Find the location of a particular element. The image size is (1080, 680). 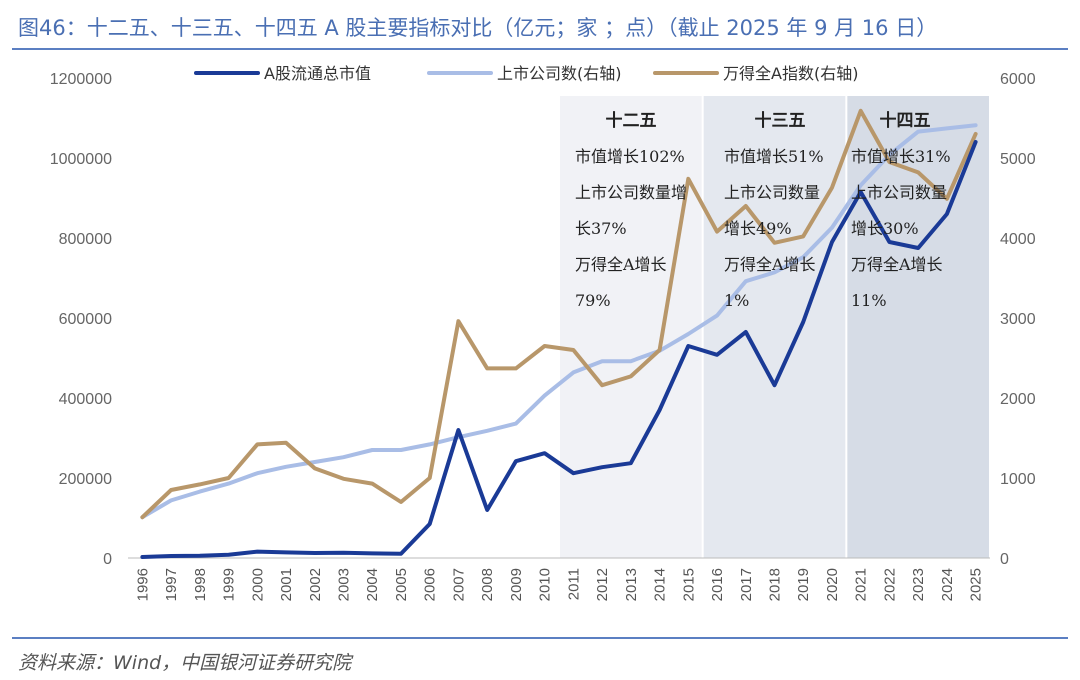

right-tick-label: 2000 is located at coordinates (1018, 399).